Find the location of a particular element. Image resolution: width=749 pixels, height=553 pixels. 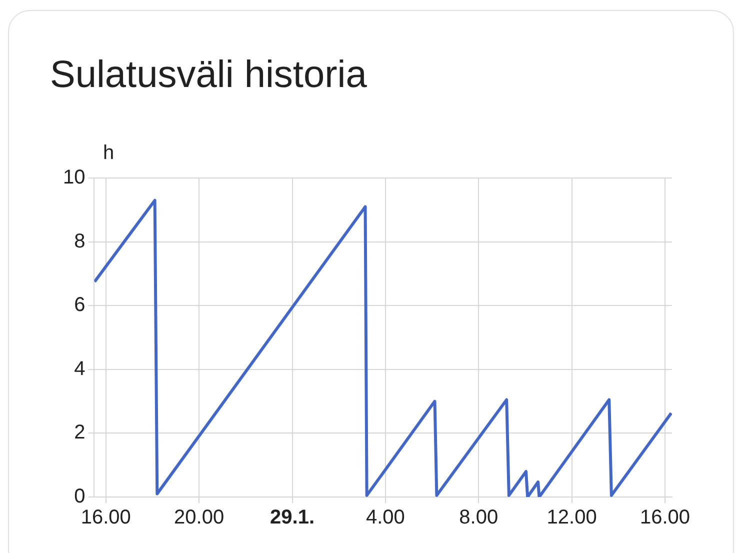

y-tick-label: 0 is located at coordinates (80, 497).